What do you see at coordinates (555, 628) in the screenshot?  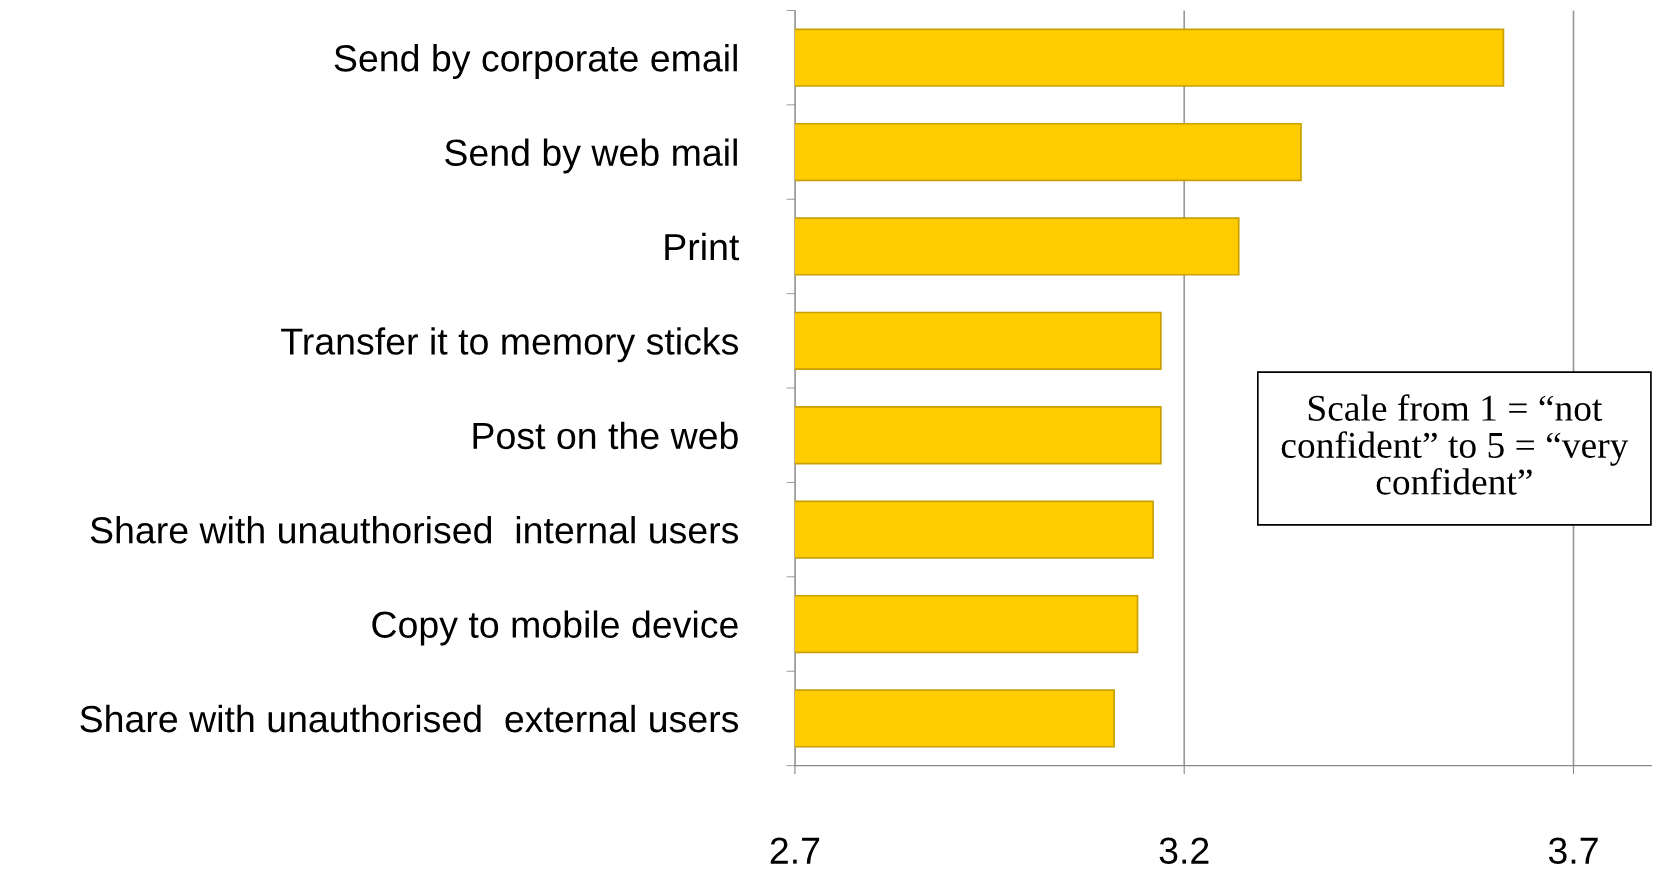 I see `y-tick-label: Copy to mobile device` at bounding box center [555, 628].